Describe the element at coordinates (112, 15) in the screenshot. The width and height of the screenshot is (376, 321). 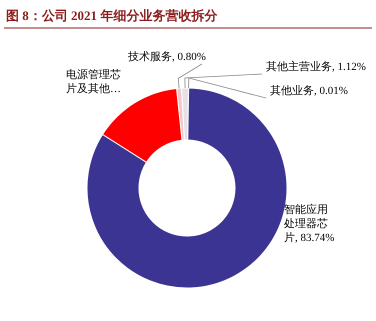
I see `chart-title: 图 8：公司 2021 年细分业务营收拆分` at that location.